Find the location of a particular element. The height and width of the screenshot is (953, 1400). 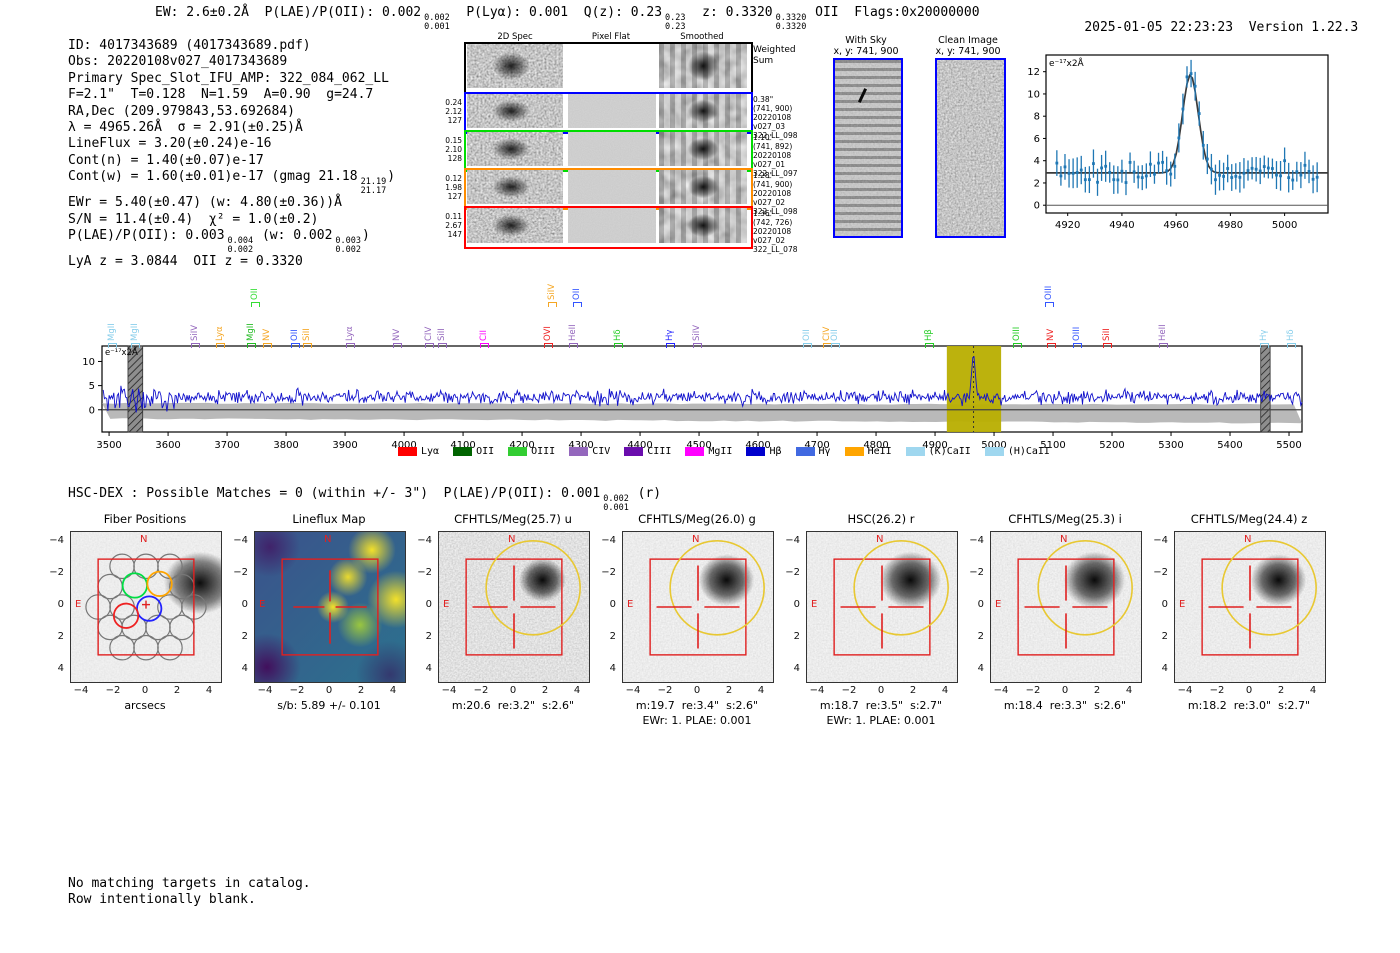

sky-panel-title: With Sky is located at coordinates (866, 40).